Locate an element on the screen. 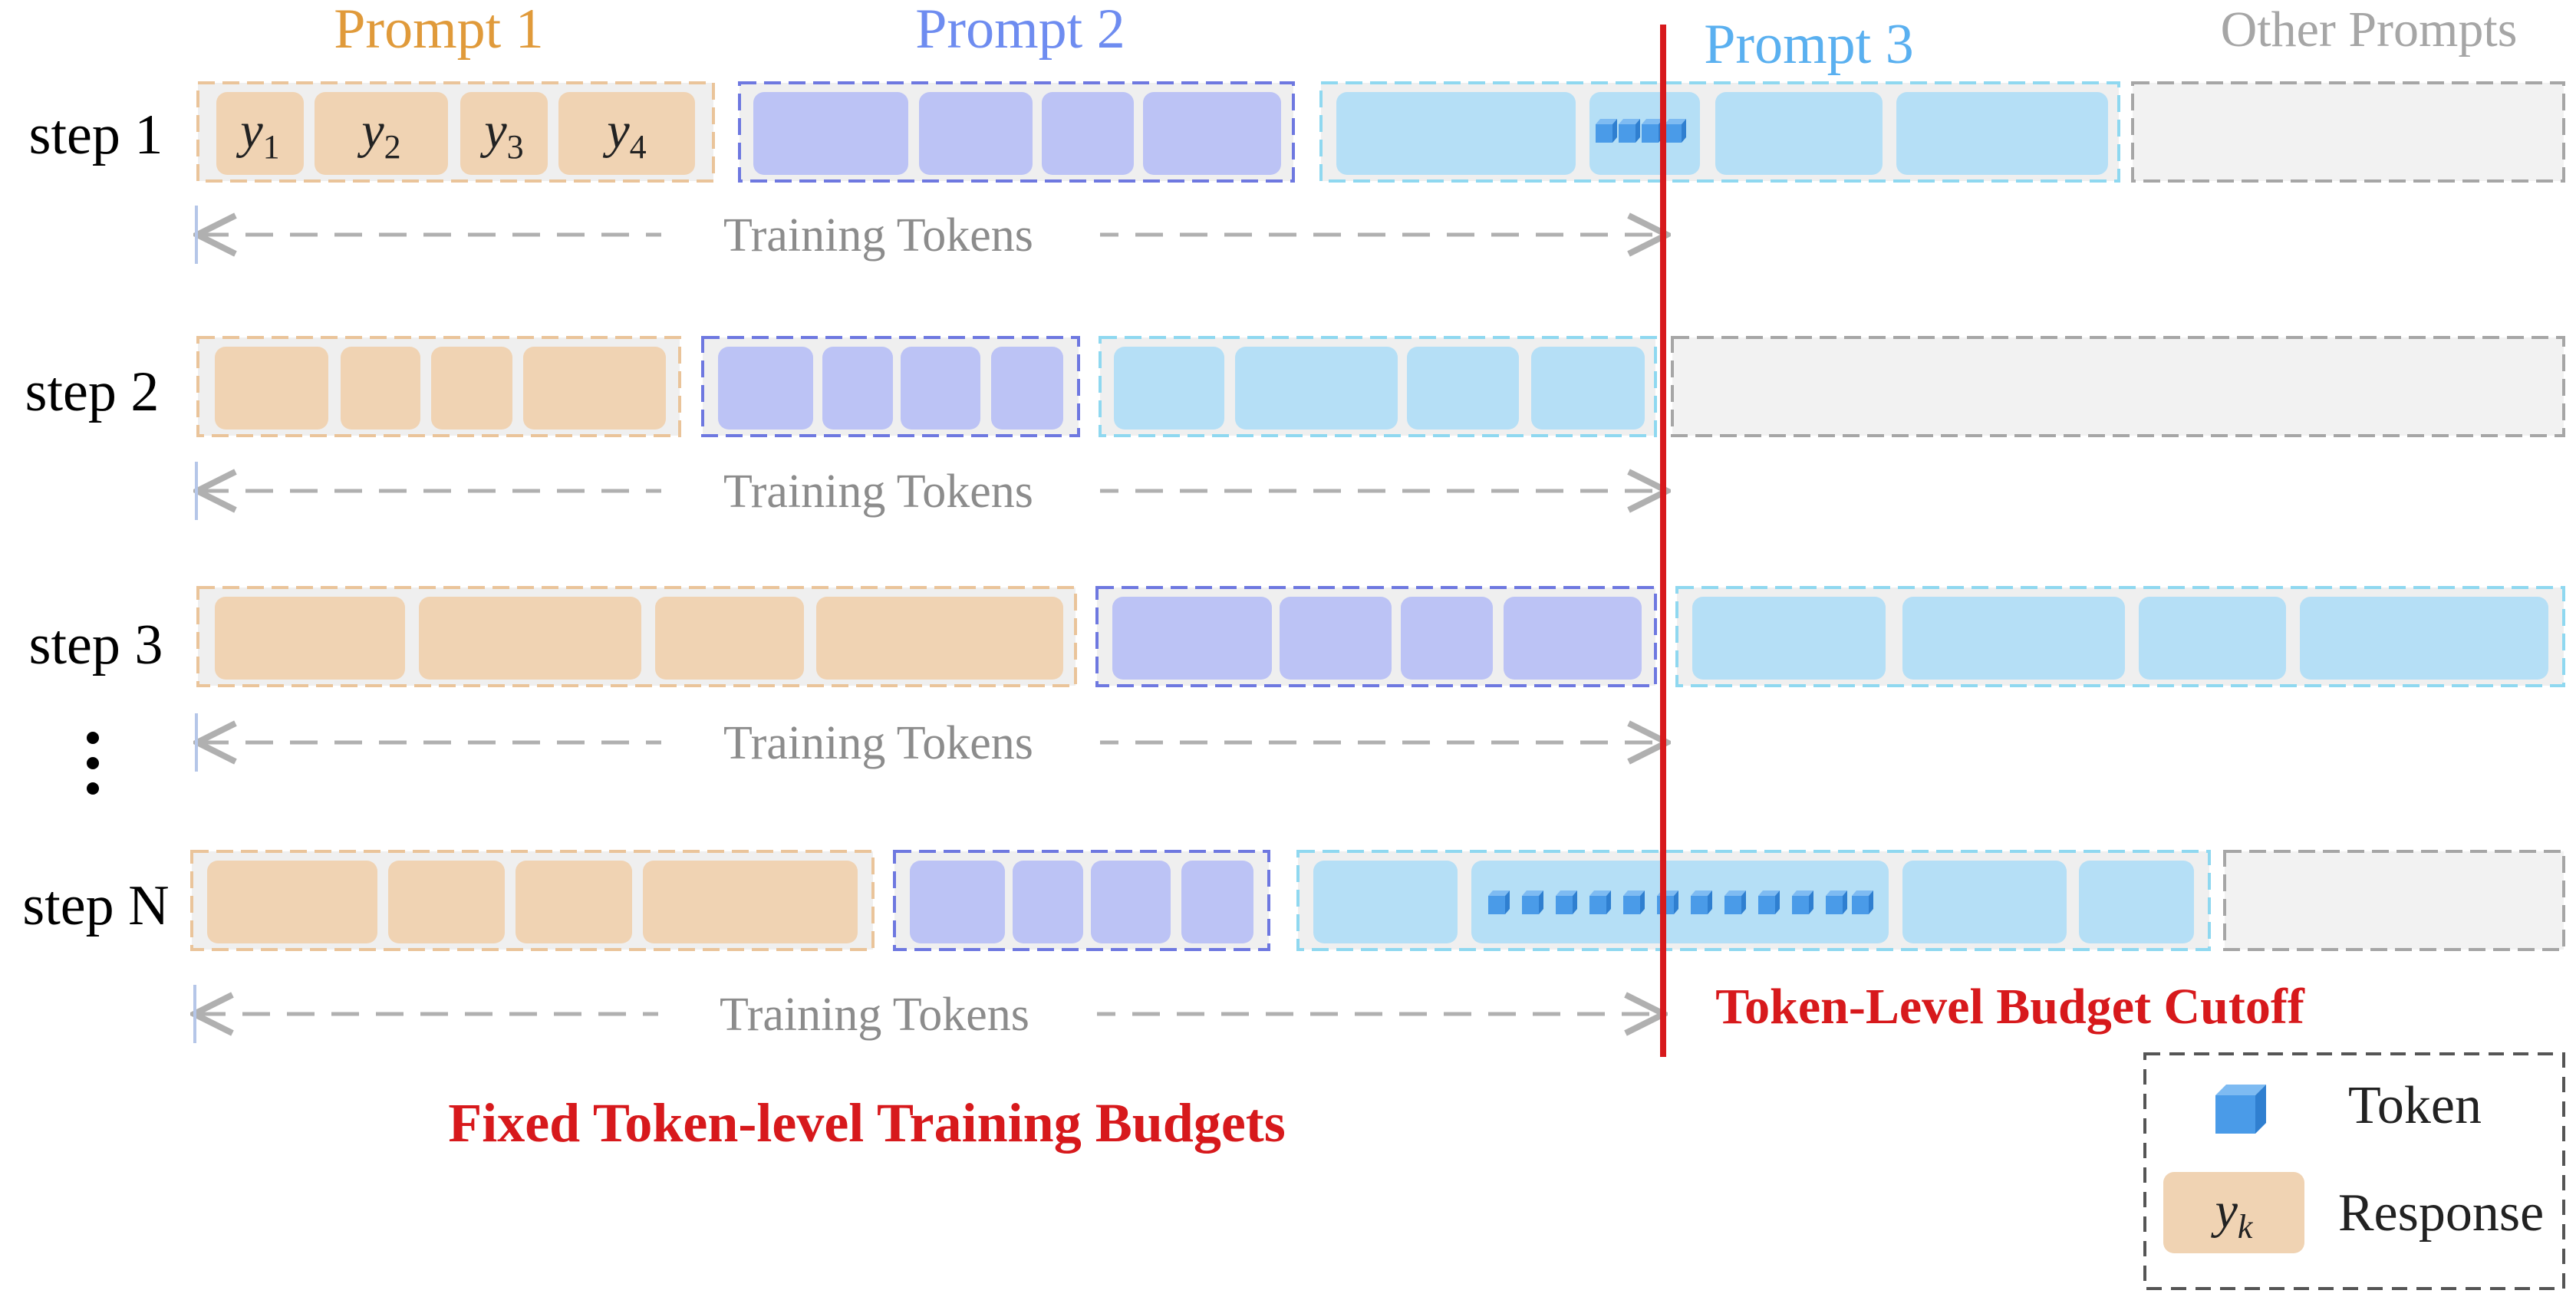  legend-response-label: Response is located at coordinates (2441, 1213).